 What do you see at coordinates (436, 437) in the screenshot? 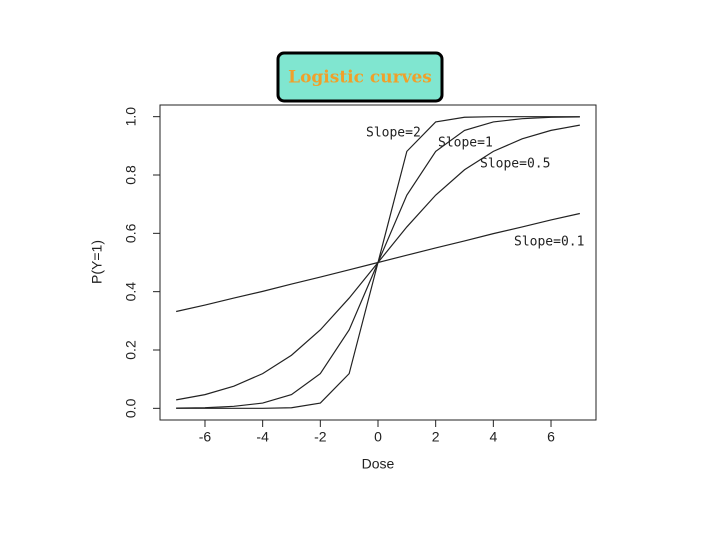
I see `x-tick-label: 2` at bounding box center [436, 437].